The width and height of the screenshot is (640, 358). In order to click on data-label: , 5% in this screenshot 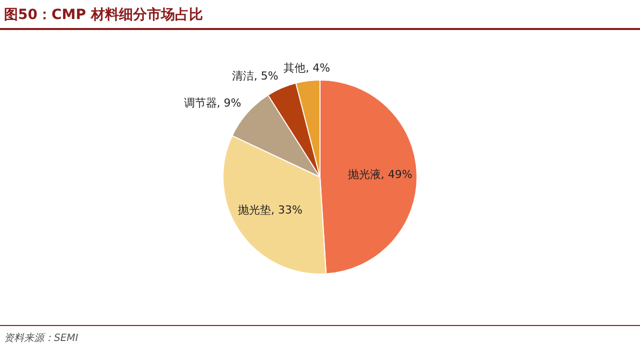, I will do `click(266, 75)`.